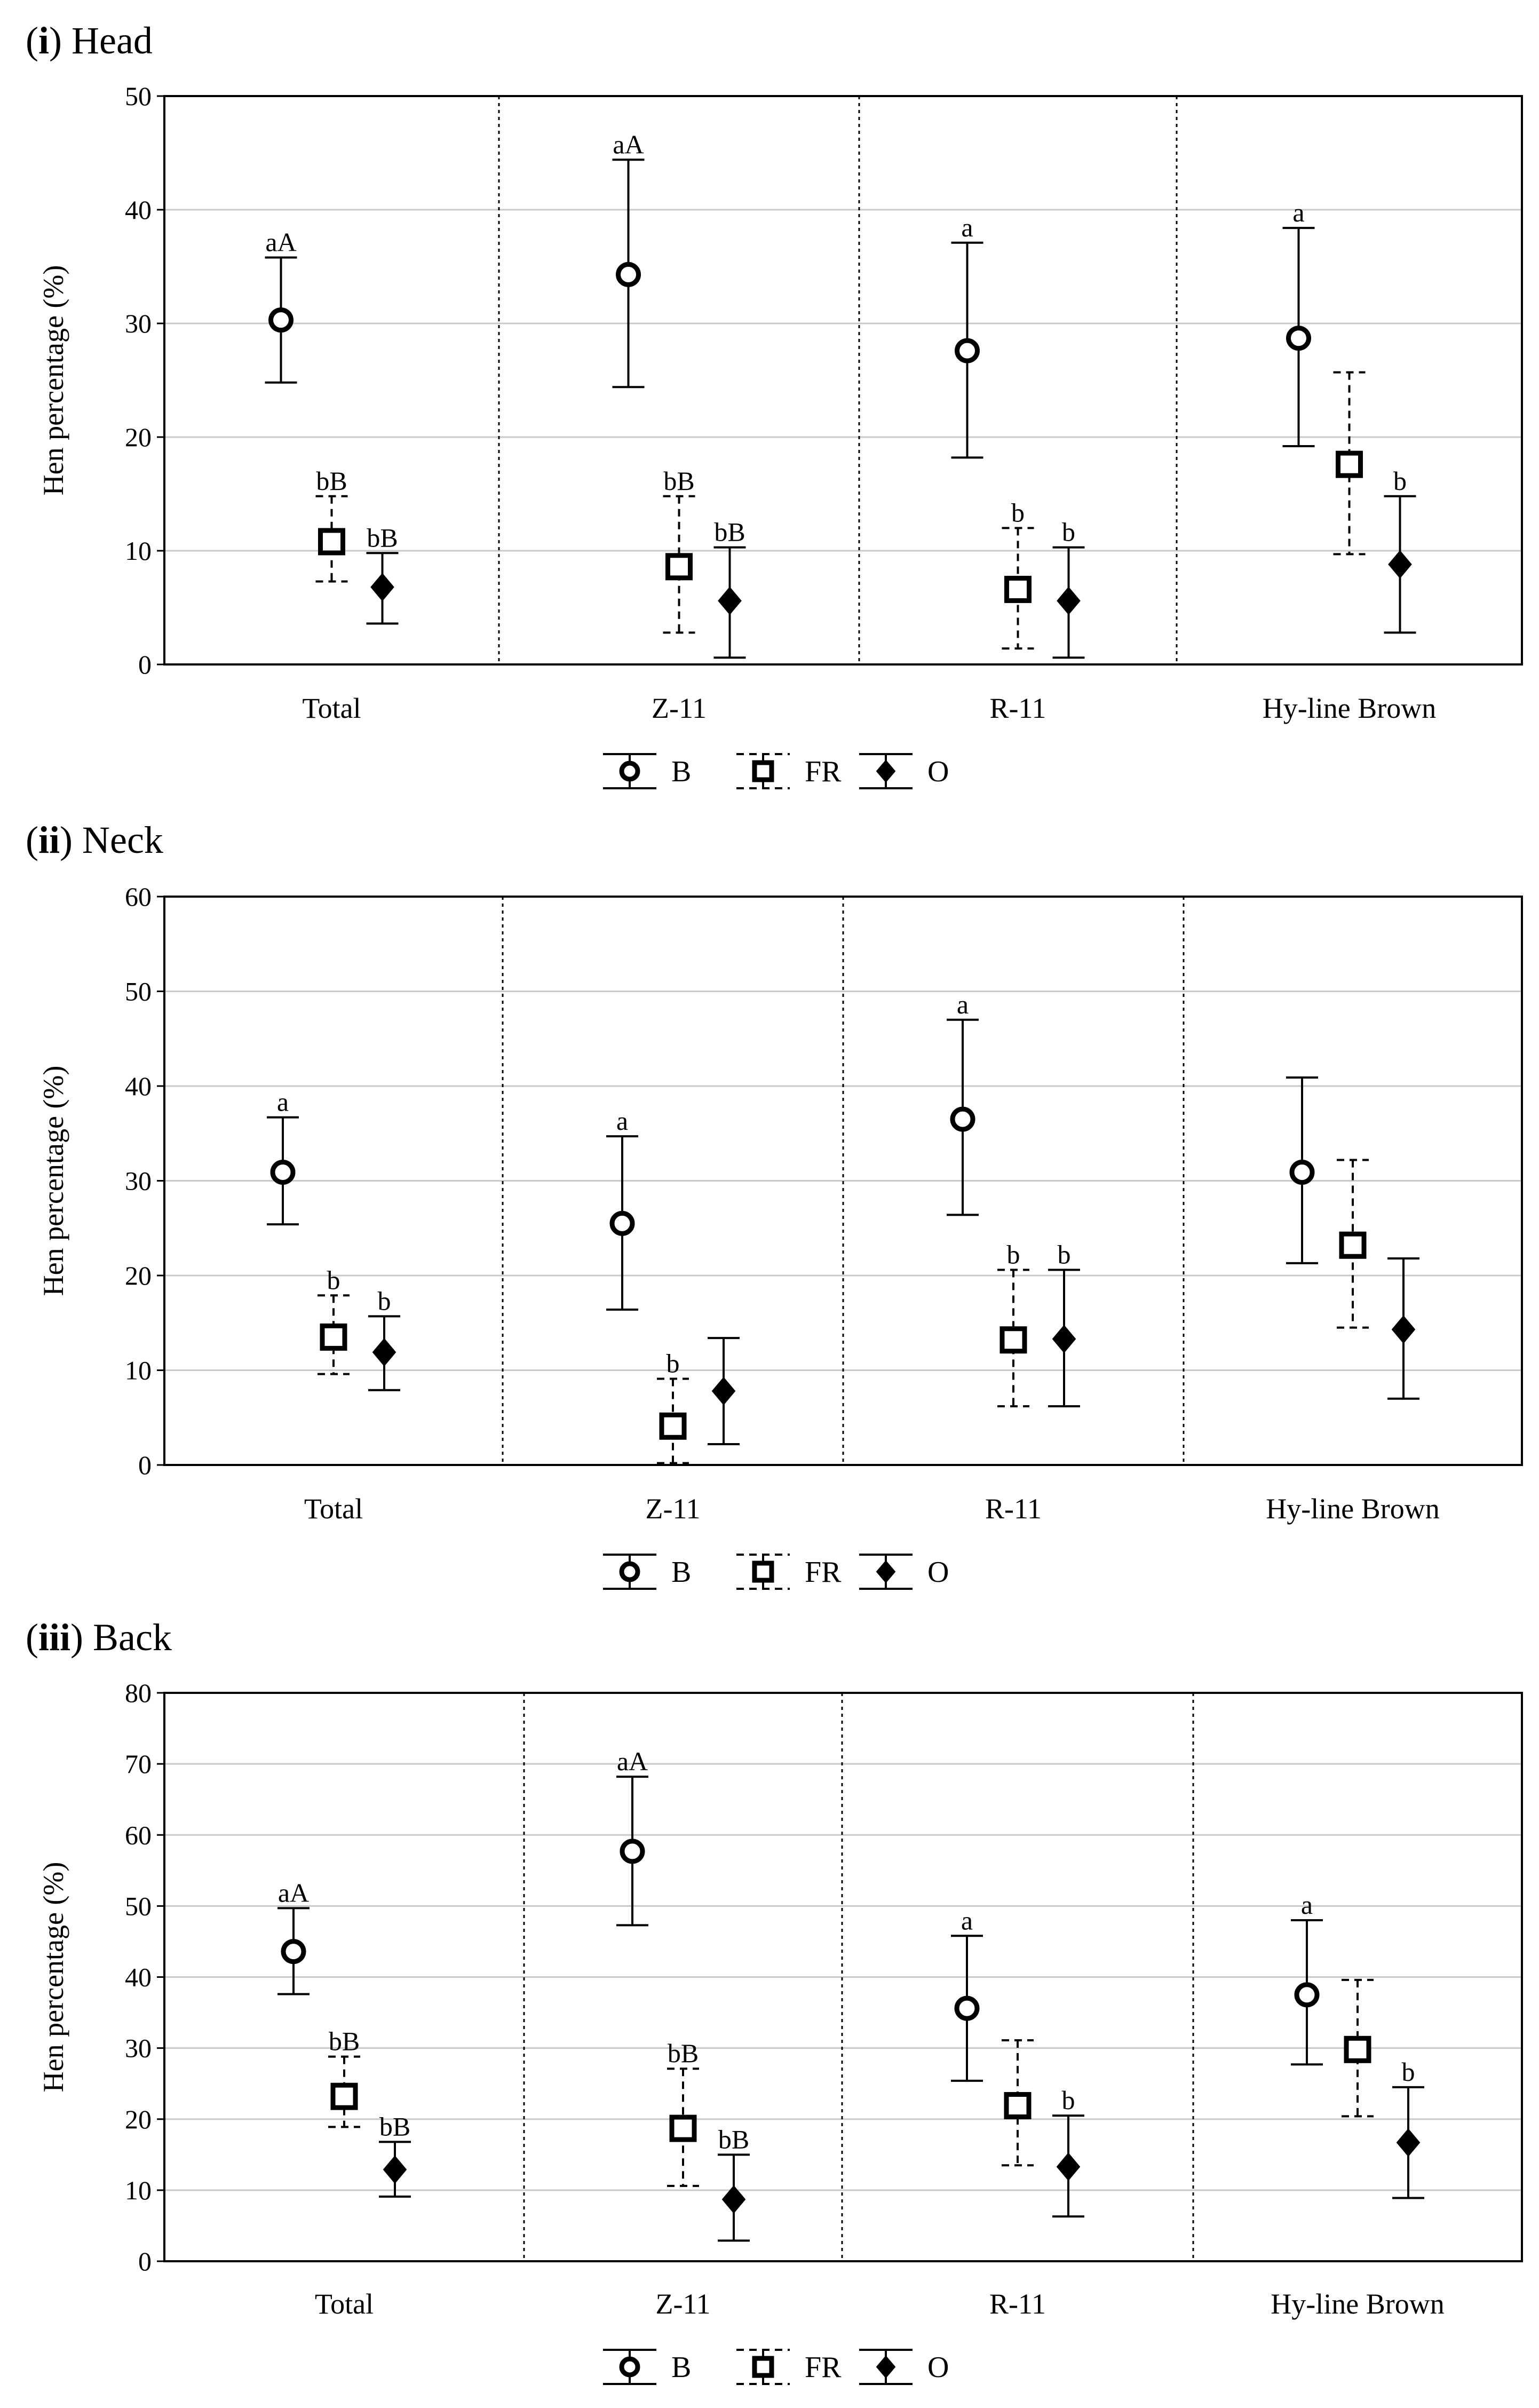  What do you see at coordinates (112, 40) in the screenshot?
I see `panel-title-text: Head` at bounding box center [112, 40].